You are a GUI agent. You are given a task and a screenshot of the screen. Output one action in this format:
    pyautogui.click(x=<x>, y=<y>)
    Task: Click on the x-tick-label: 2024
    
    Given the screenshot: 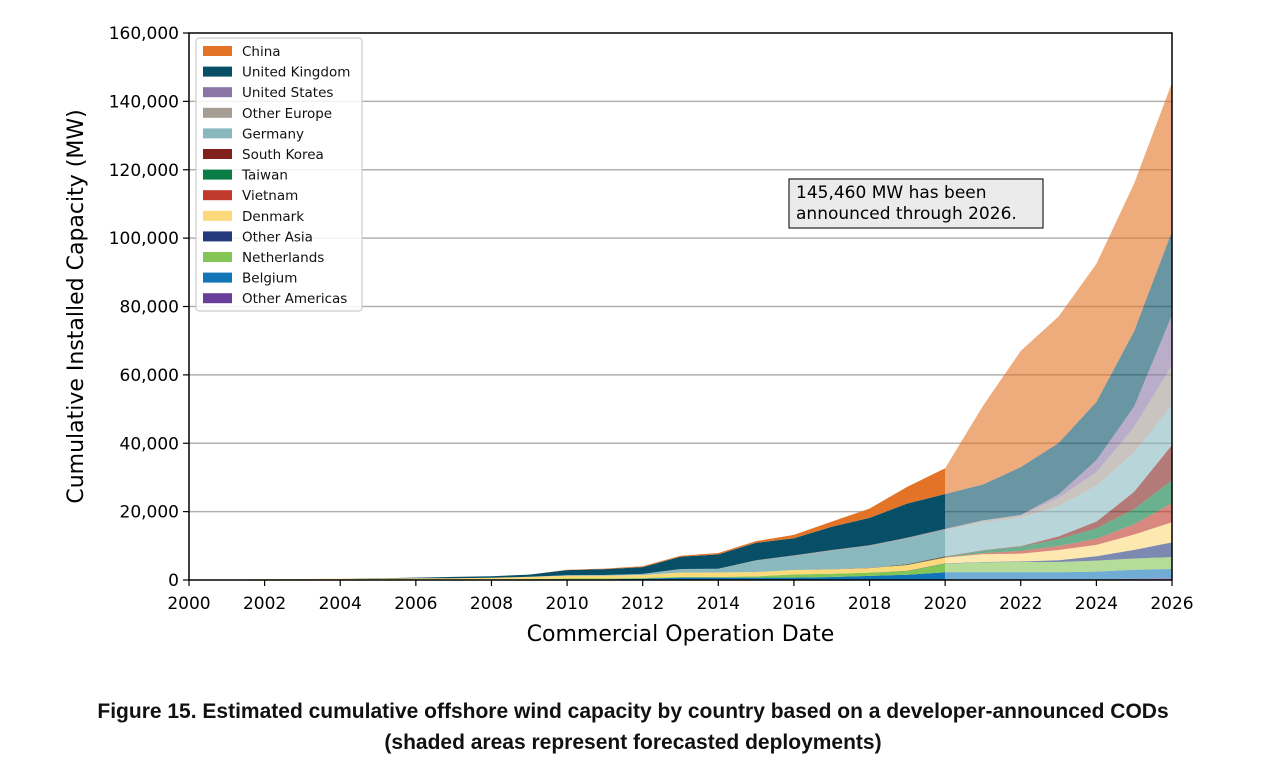 What is the action you would take?
    pyautogui.click(x=1096, y=604)
    